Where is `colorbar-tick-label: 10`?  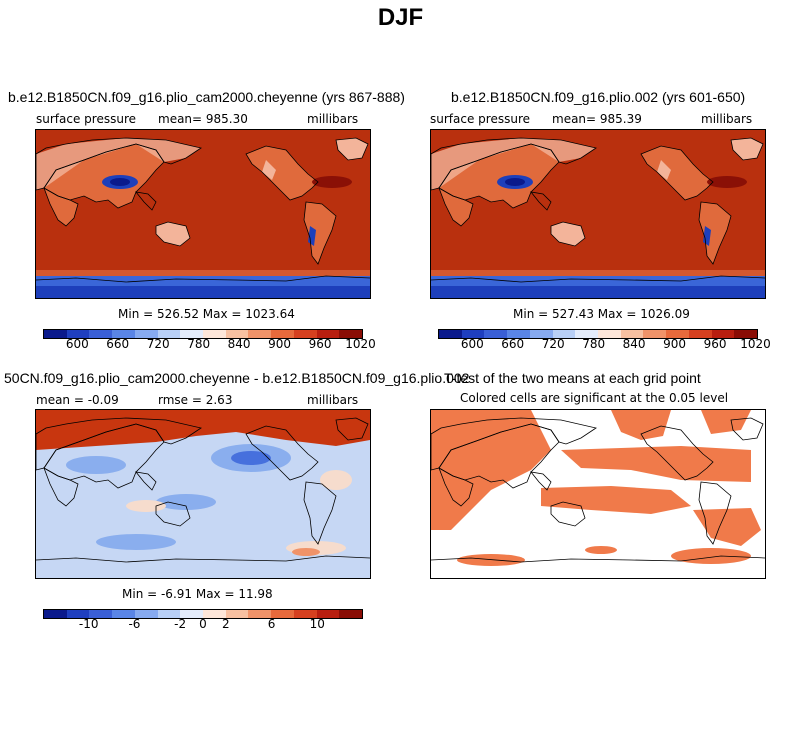
colorbar-tick-label: 10 is located at coordinates (317, 624).